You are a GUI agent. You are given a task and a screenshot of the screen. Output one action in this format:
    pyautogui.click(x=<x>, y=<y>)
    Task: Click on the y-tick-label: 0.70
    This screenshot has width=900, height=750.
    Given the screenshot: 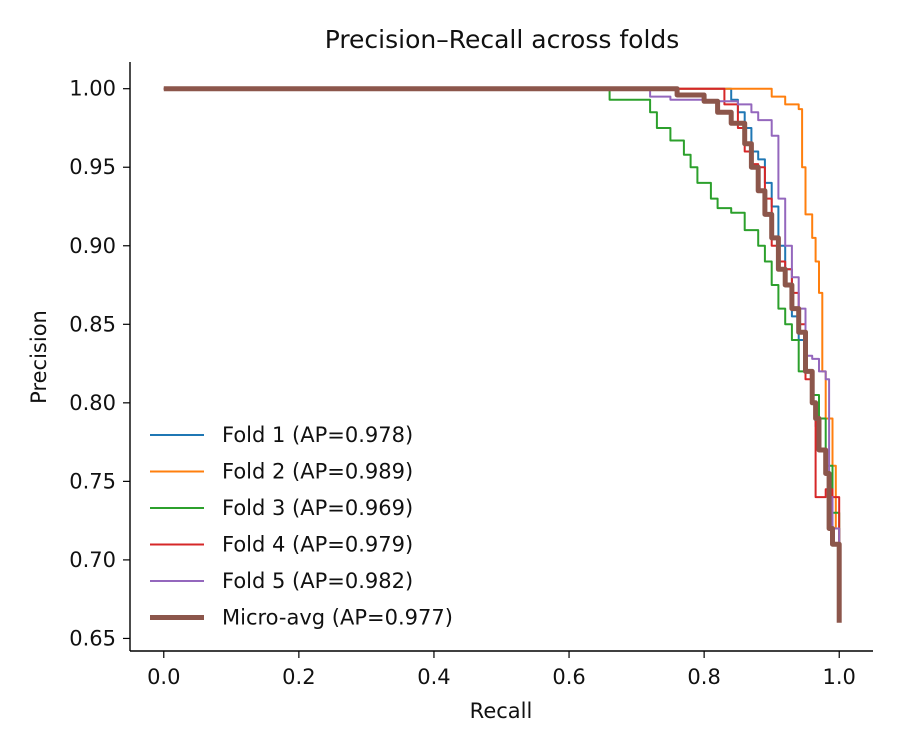 What is the action you would take?
    pyautogui.click(x=92, y=560)
    